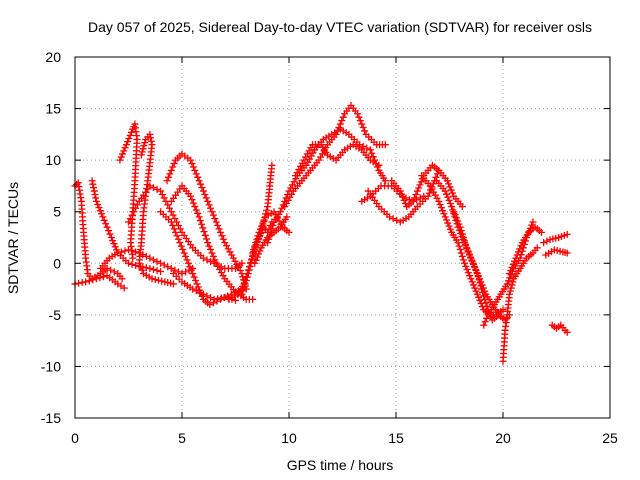 This screenshot has height=480, width=640. What do you see at coordinates (53, 109) in the screenshot?
I see `y-tick-label: 15` at bounding box center [53, 109].